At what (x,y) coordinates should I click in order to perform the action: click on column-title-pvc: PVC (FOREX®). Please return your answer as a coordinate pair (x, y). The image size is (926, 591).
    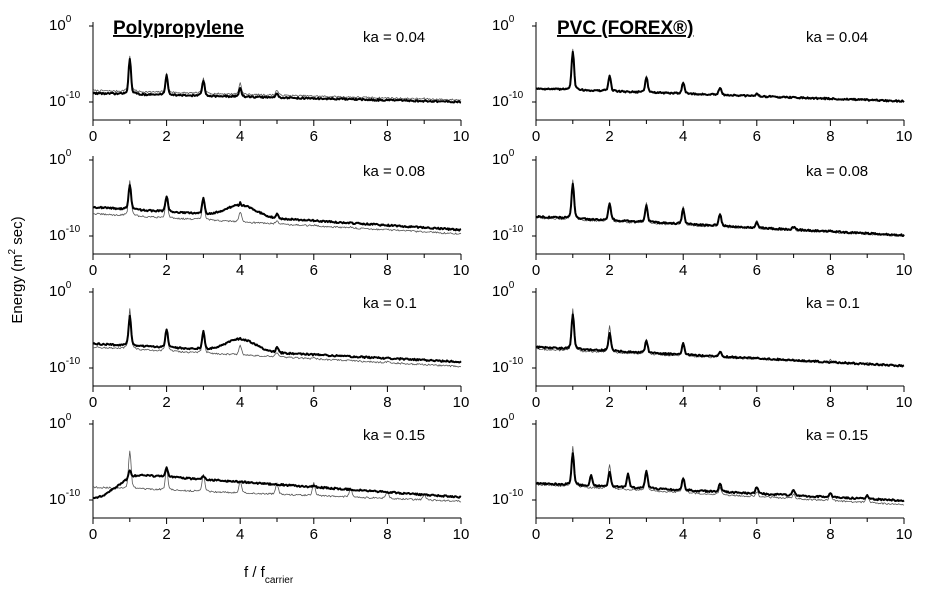
    Looking at the image, I should click on (625, 28).